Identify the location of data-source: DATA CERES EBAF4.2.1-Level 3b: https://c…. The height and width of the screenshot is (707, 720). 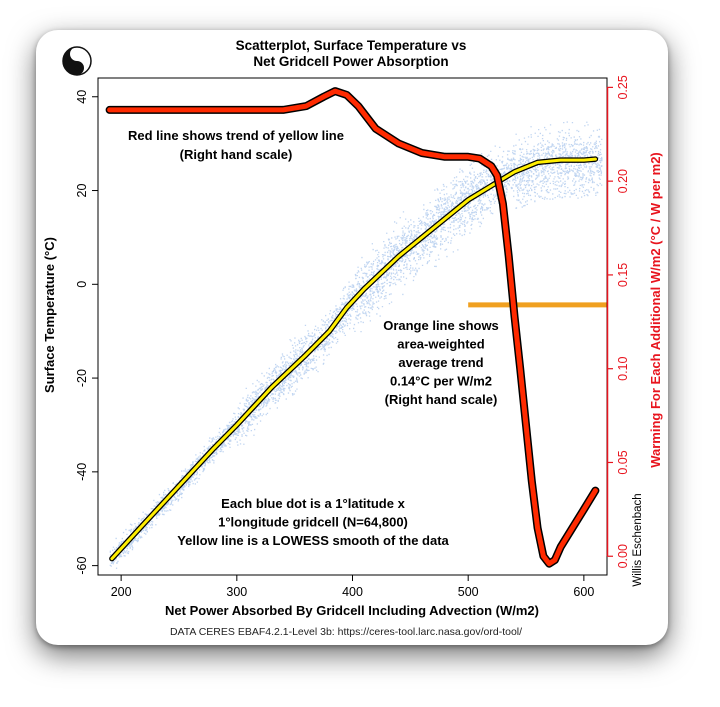
(346, 632).